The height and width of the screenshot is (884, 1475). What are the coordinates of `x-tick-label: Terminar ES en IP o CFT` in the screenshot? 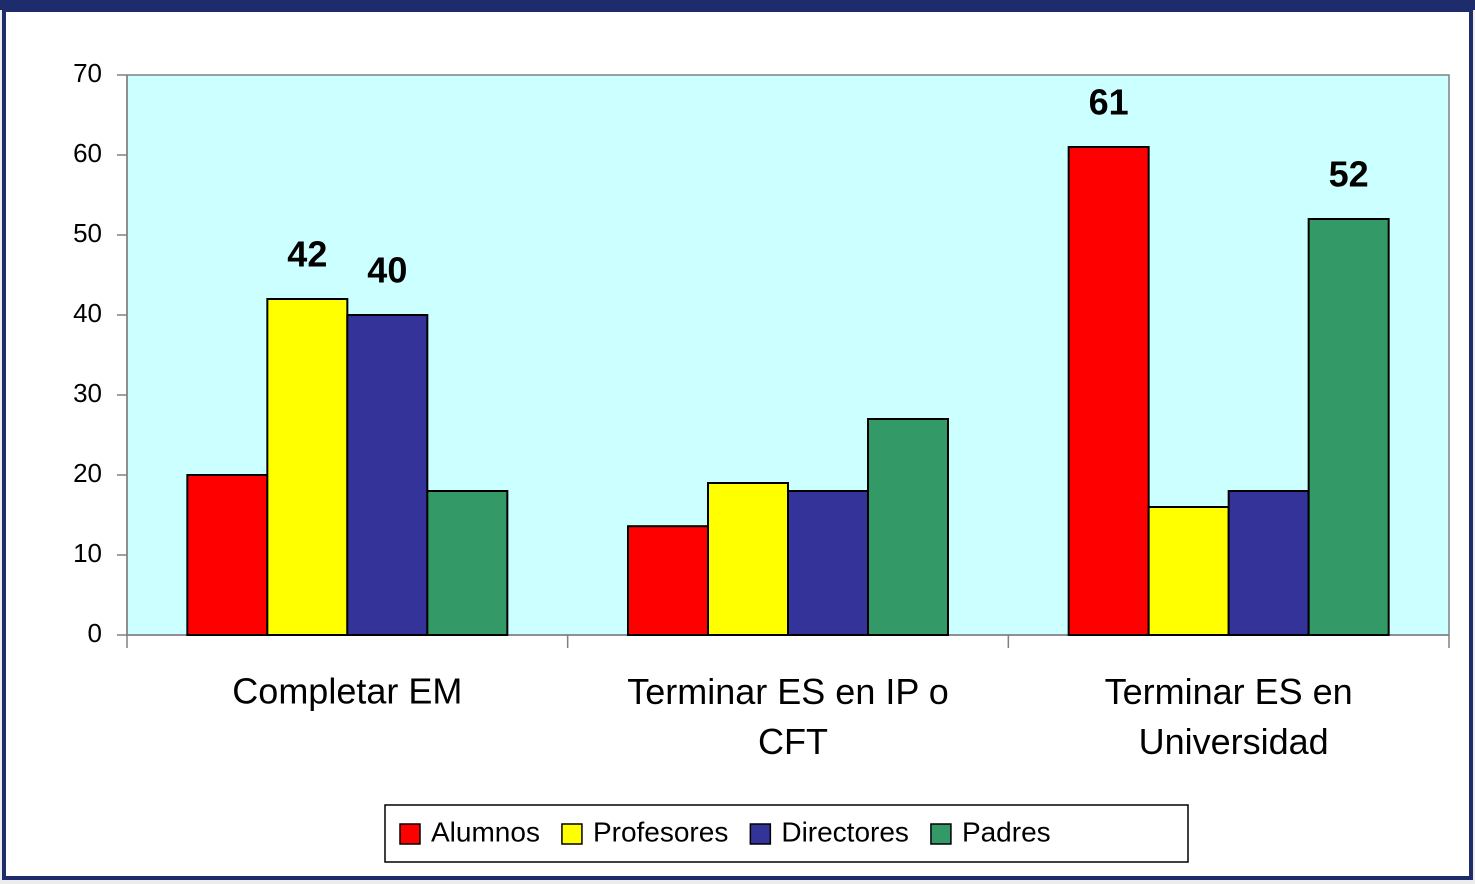 It's located at (788, 716).